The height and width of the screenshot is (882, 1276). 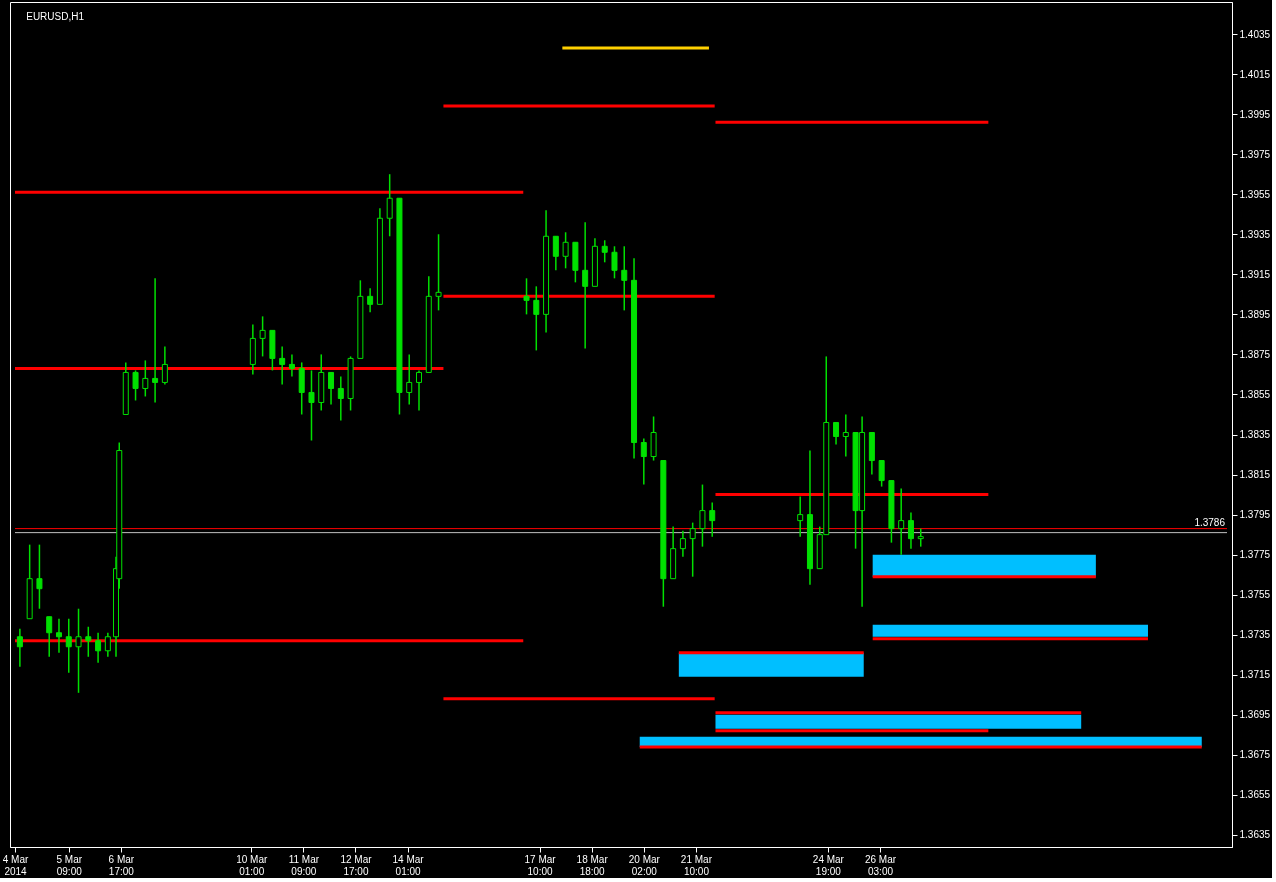 What do you see at coordinates (828, 865) in the screenshot?
I see `x-tick-label: 24 Mar 19:00` at bounding box center [828, 865].